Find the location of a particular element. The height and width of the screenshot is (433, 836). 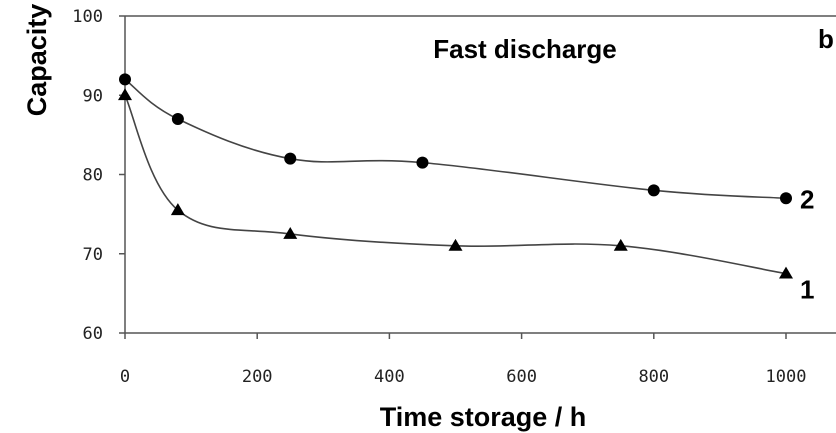

y-tick-label: 70 is located at coordinates (93, 255).